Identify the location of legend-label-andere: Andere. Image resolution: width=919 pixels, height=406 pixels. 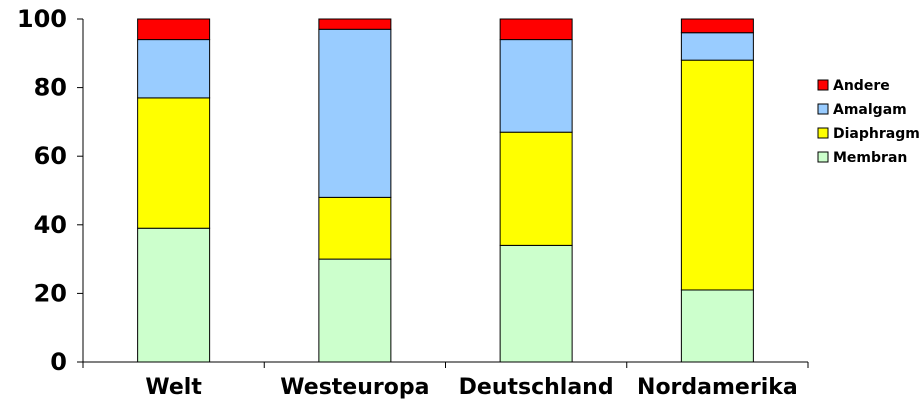
(861, 86).